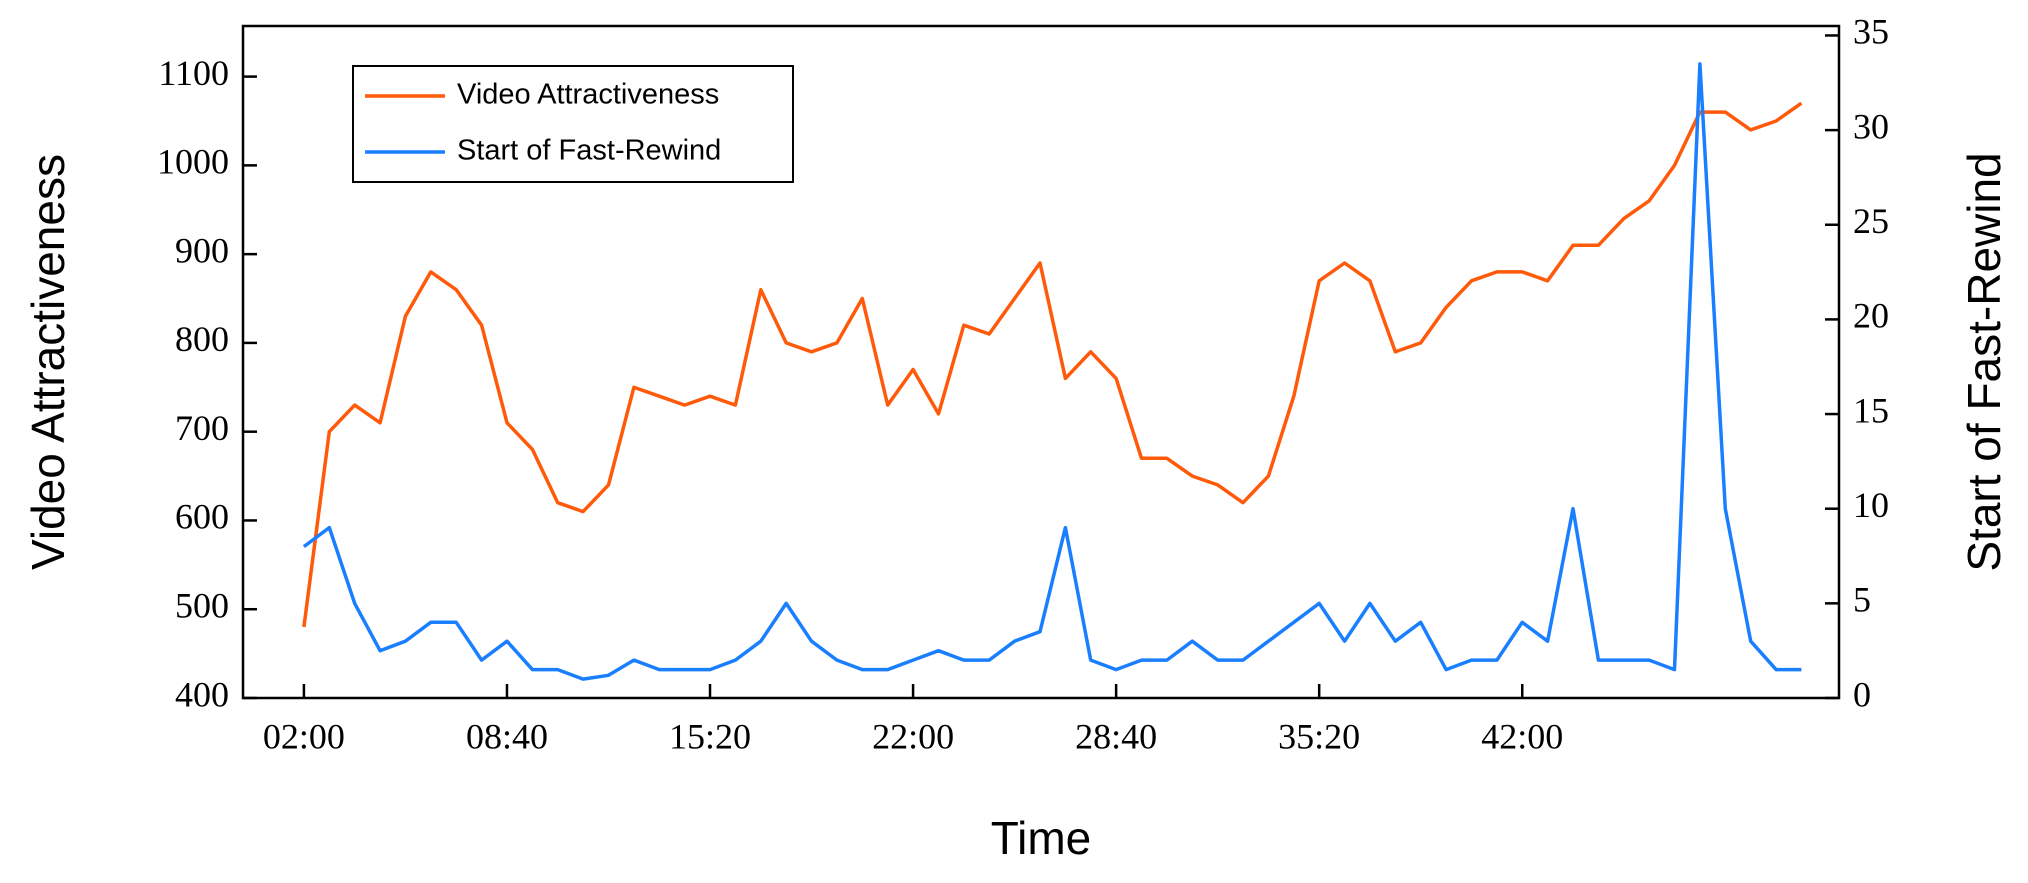 This screenshot has width=2028, height=883. Describe the element at coordinates (48, 362) in the screenshot. I see `y-axis-title: Video Attractiveness` at that location.